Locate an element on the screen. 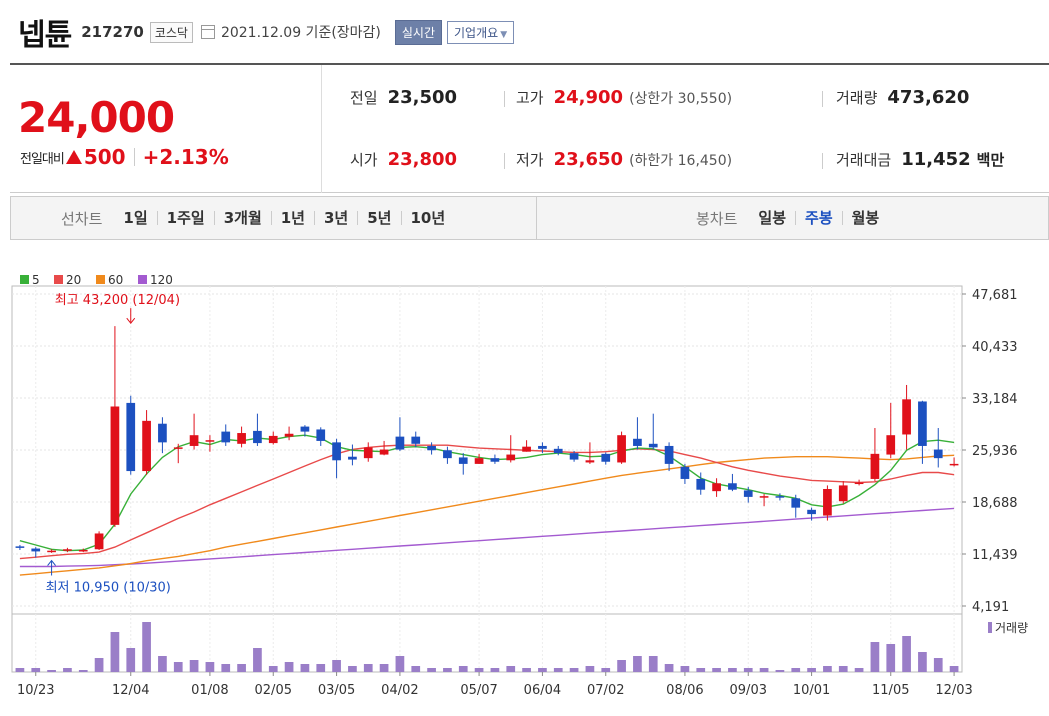  legend-label: 120 is located at coordinates (161, 280).